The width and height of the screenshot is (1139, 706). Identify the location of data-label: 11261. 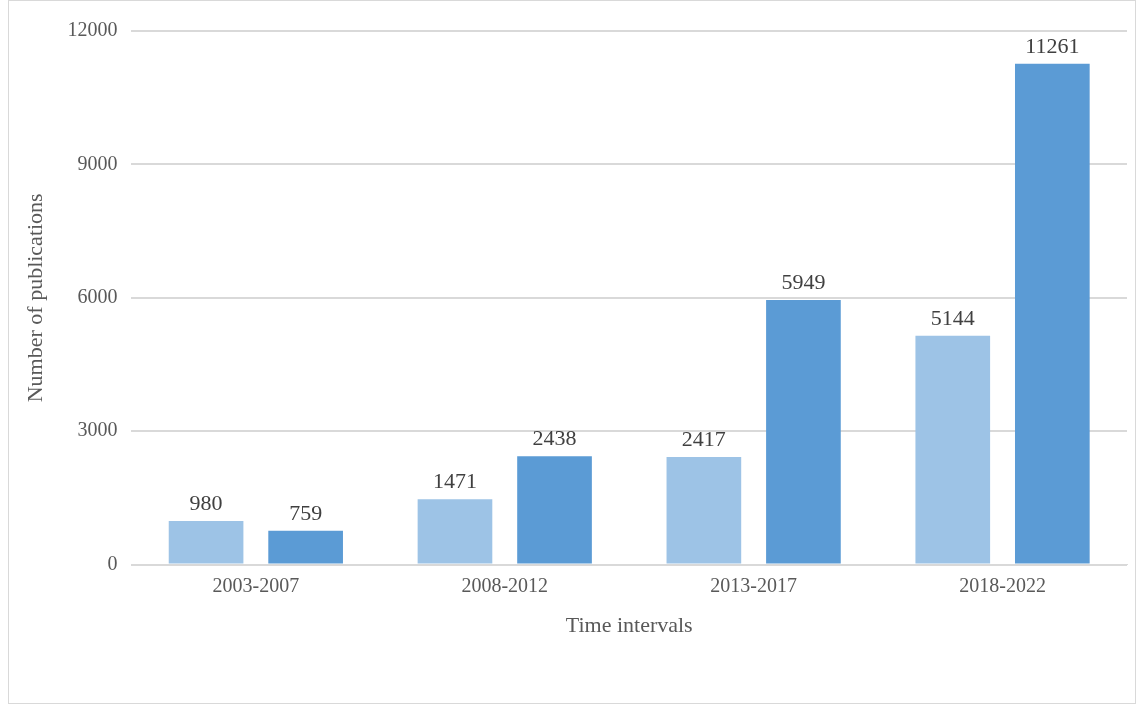
(1052, 45).